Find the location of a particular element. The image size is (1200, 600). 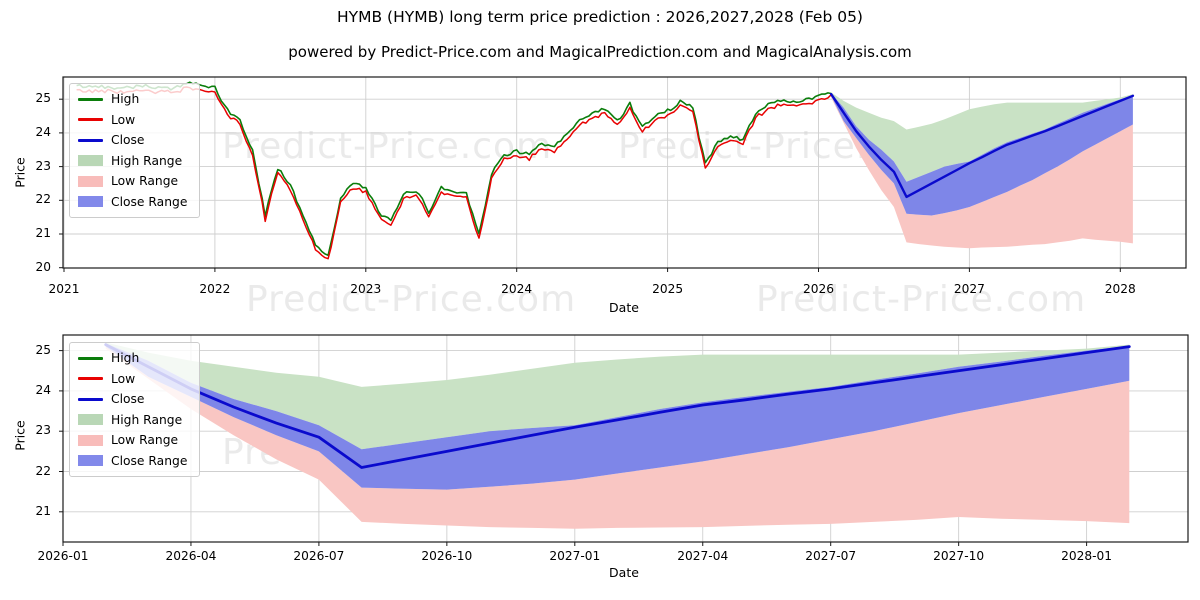

top-date-axis-label: Date is located at coordinates (624, 307).